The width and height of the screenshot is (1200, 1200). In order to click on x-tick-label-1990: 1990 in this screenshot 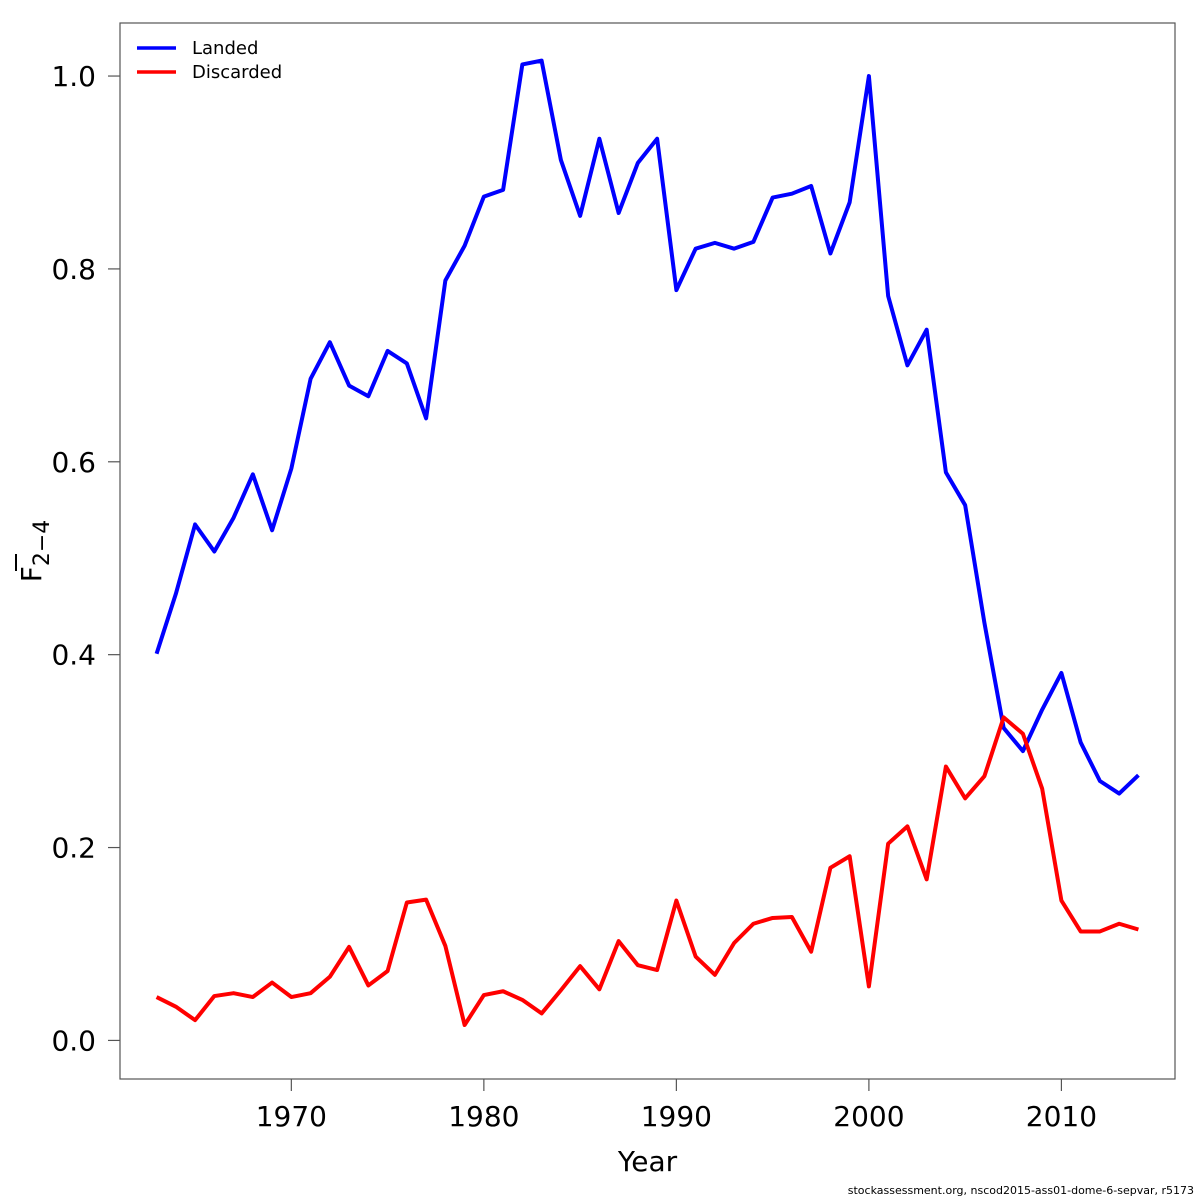, I will do `click(676, 1116)`.